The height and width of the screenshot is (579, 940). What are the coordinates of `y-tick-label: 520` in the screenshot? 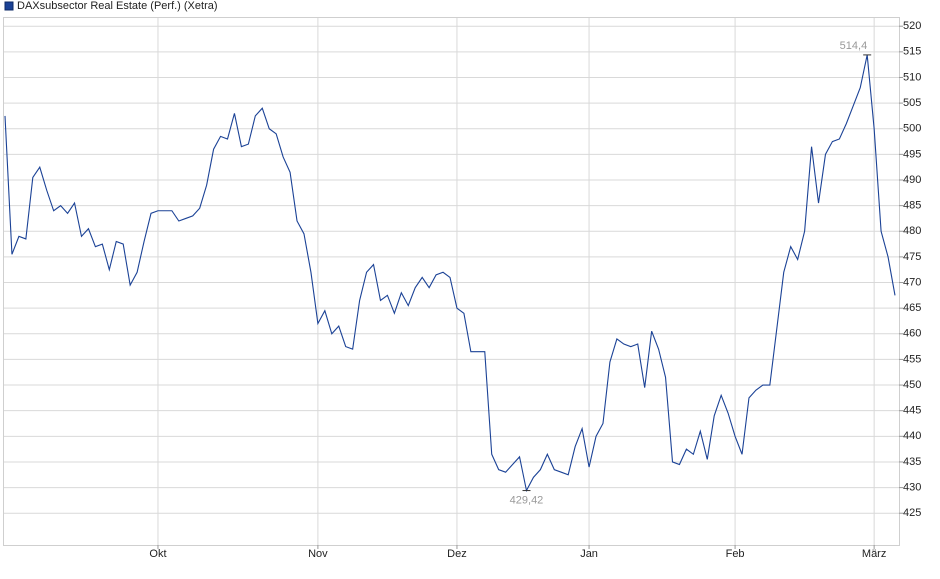 It's located at (912, 26).